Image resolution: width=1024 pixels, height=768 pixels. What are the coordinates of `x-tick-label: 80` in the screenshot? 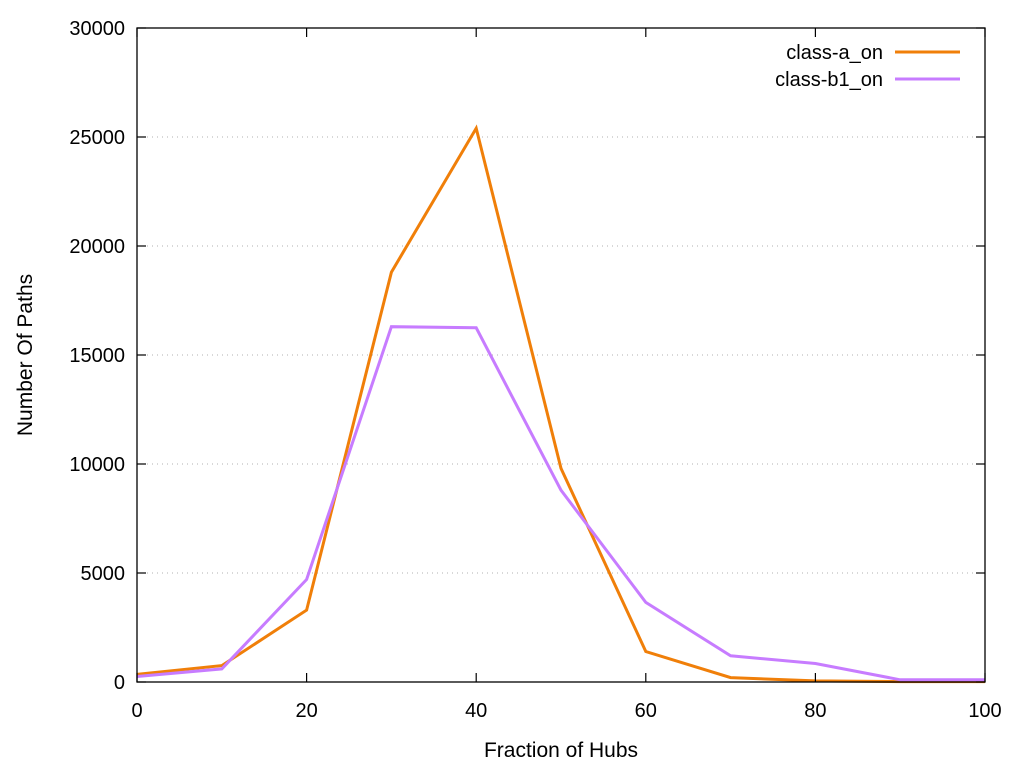 It's located at (815, 711).